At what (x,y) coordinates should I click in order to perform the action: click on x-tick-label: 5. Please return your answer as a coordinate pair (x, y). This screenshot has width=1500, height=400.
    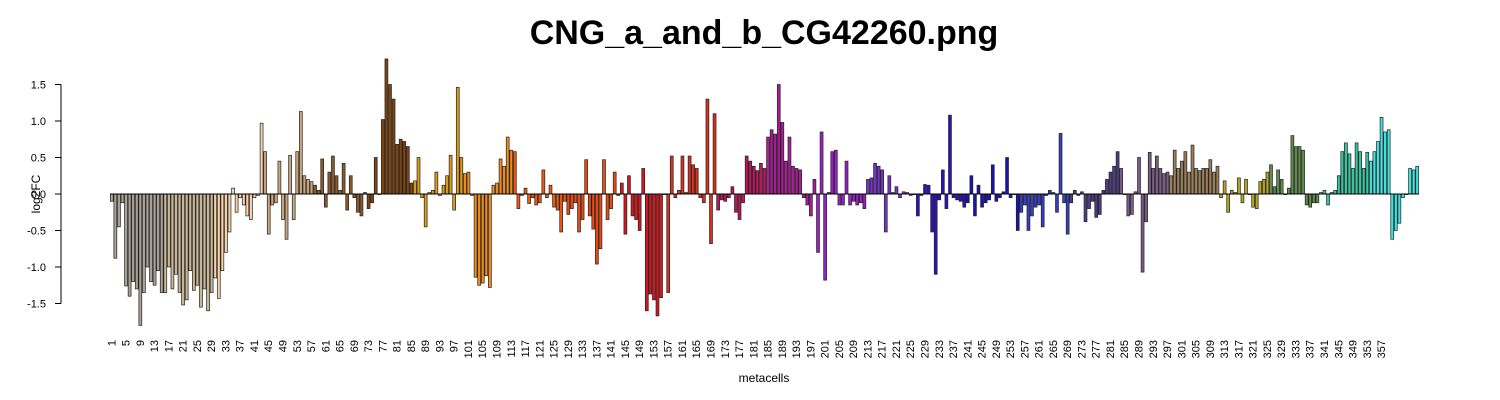
    Looking at the image, I should click on (127, 343).